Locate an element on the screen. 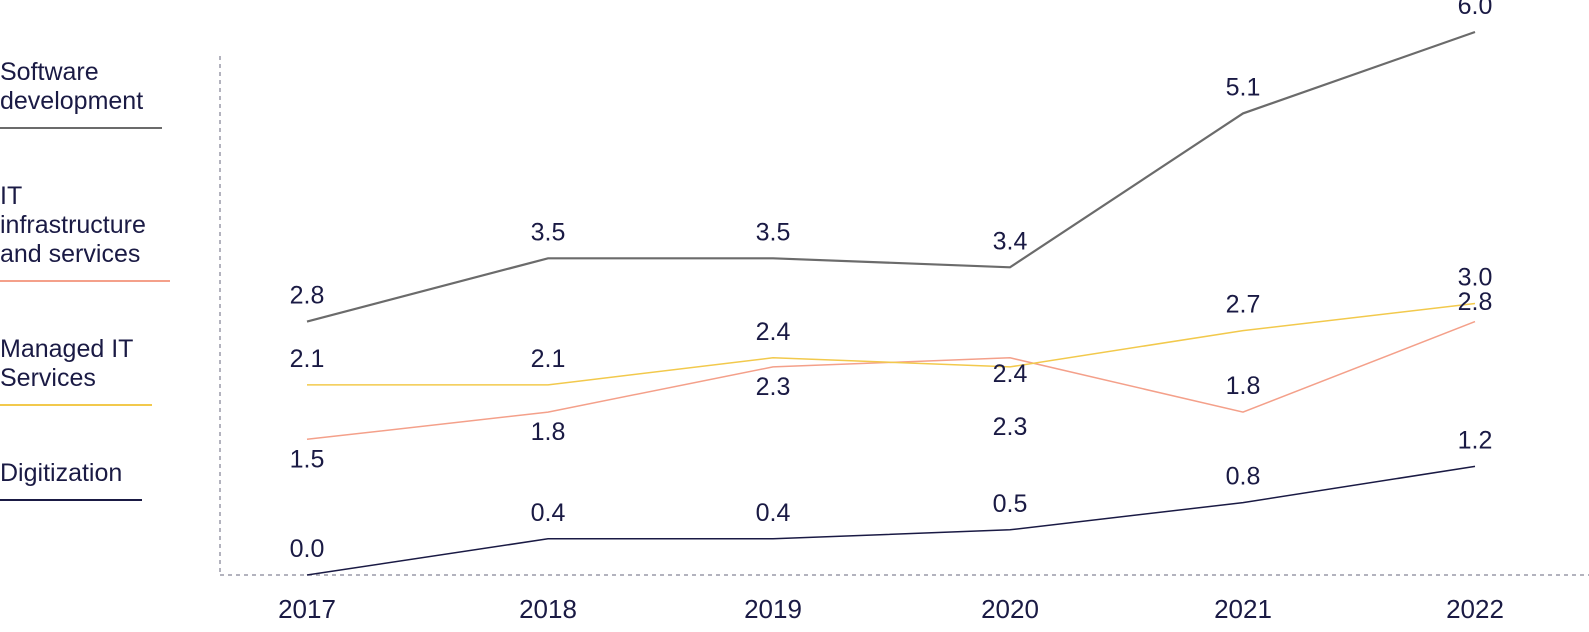 Image resolution: width=1589 pixels, height=632 pixels. data-label: 5.1 is located at coordinates (1243, 87).